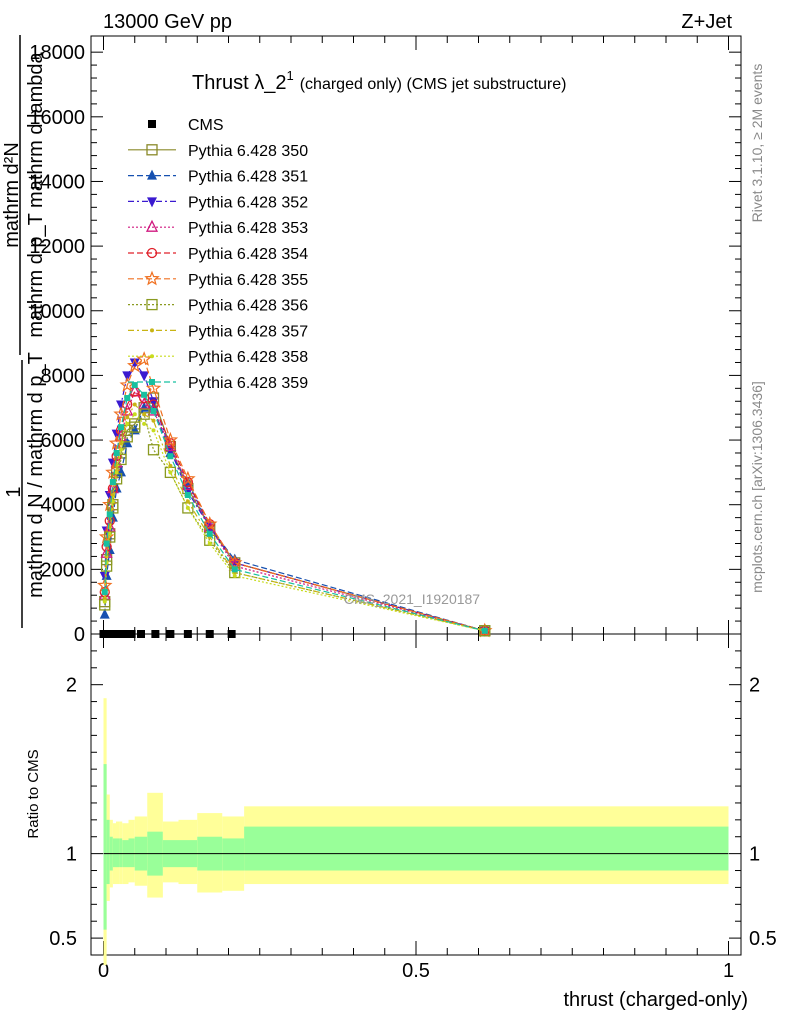  What do you see at coordinates (248, 357) in the screenshot?
I see `legend-label: Pythia 6.428 358` at bounding box center [248, 357].